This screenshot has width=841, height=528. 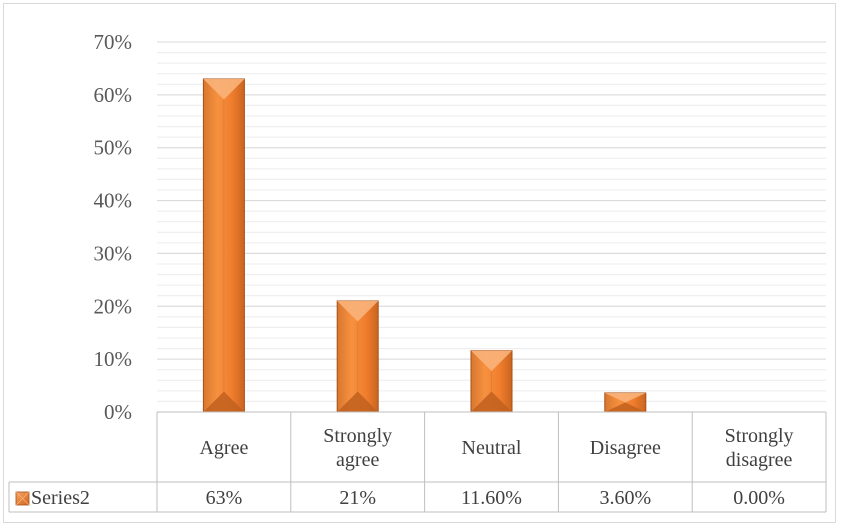 What do you see at coordinates (759, 498) in the screenshot?
I see `table-value-cell: 0.00%` at bounding box center [759, 498].